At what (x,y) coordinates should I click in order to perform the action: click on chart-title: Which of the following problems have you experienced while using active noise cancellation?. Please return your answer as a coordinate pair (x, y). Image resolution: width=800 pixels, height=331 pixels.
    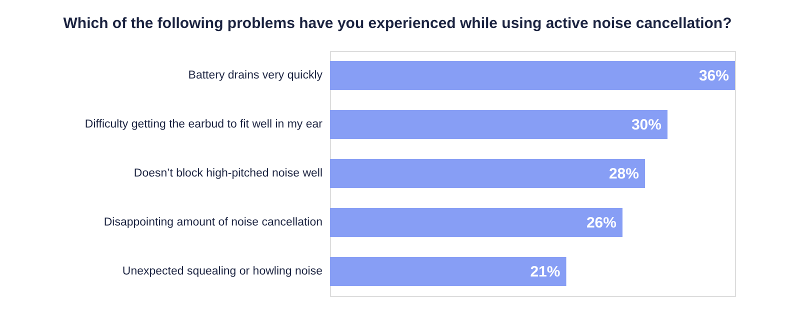
    Looking at the image, I should click on (397, 23).